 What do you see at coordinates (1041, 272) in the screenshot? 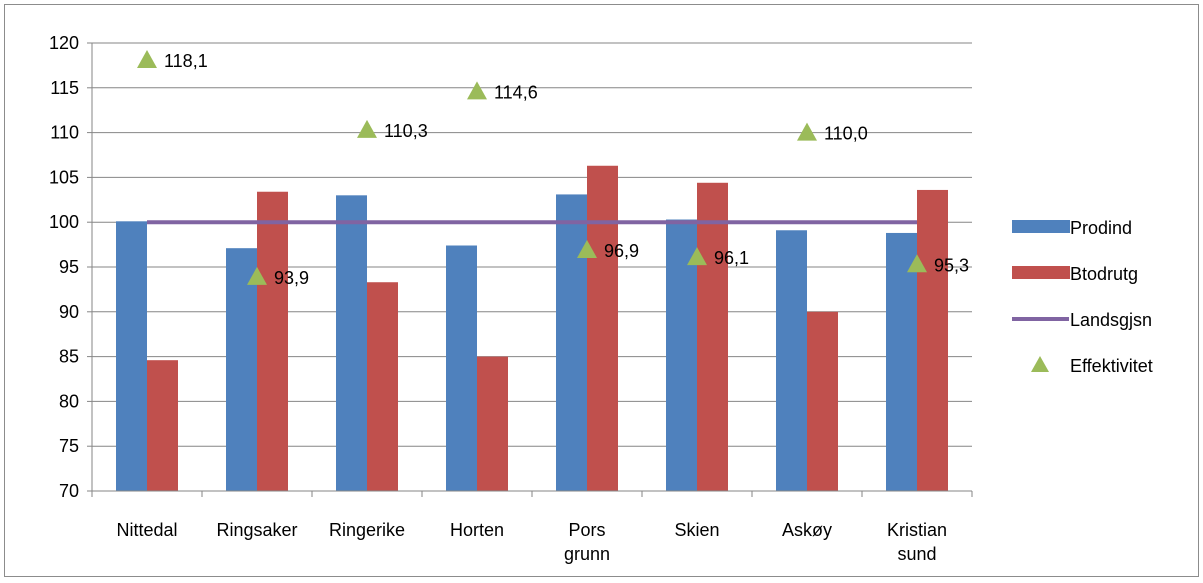
I see `legend-swatch-btodrutg` at bounding box center [1041, 272].